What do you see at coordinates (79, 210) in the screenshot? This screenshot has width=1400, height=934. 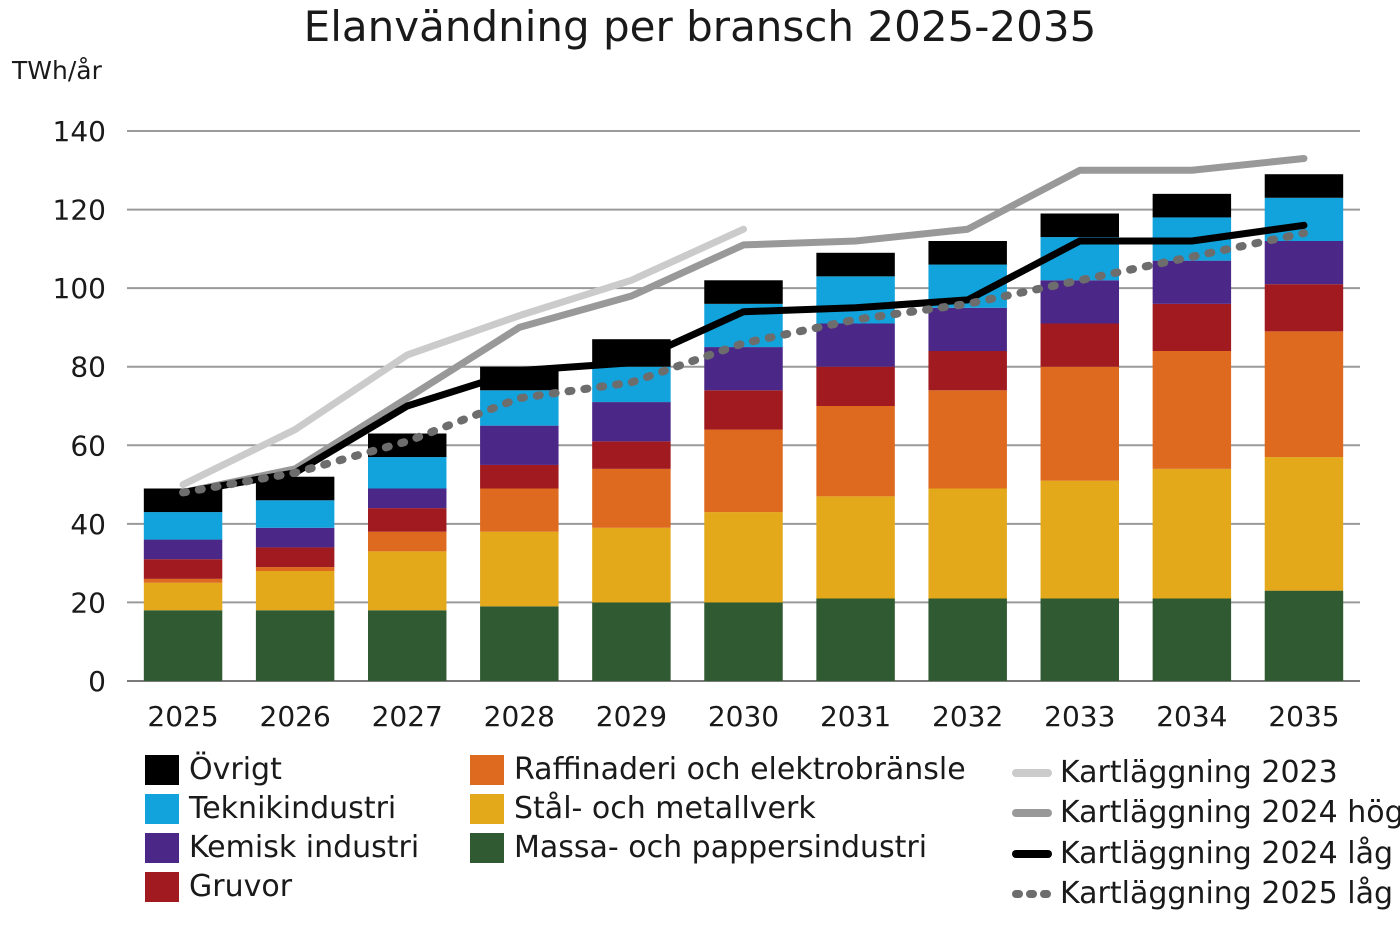 I see `y-tick-label: 120` at bounding box center [79, 210].